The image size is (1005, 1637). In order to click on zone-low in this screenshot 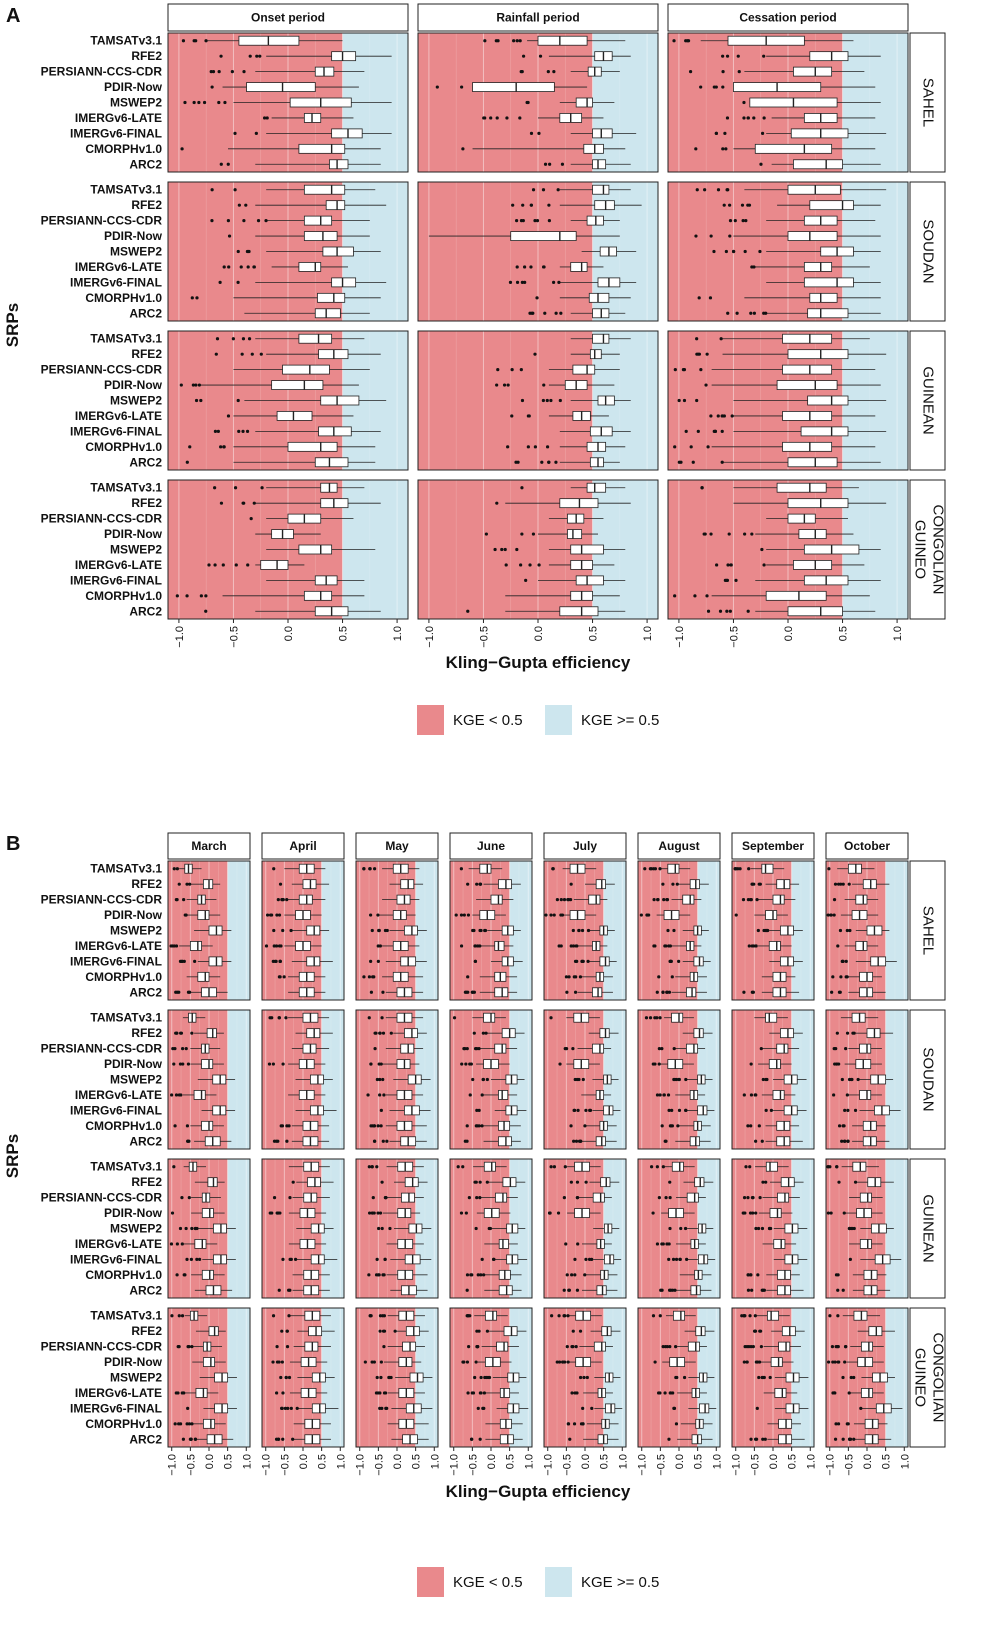, I will do `click(505, 251)`.